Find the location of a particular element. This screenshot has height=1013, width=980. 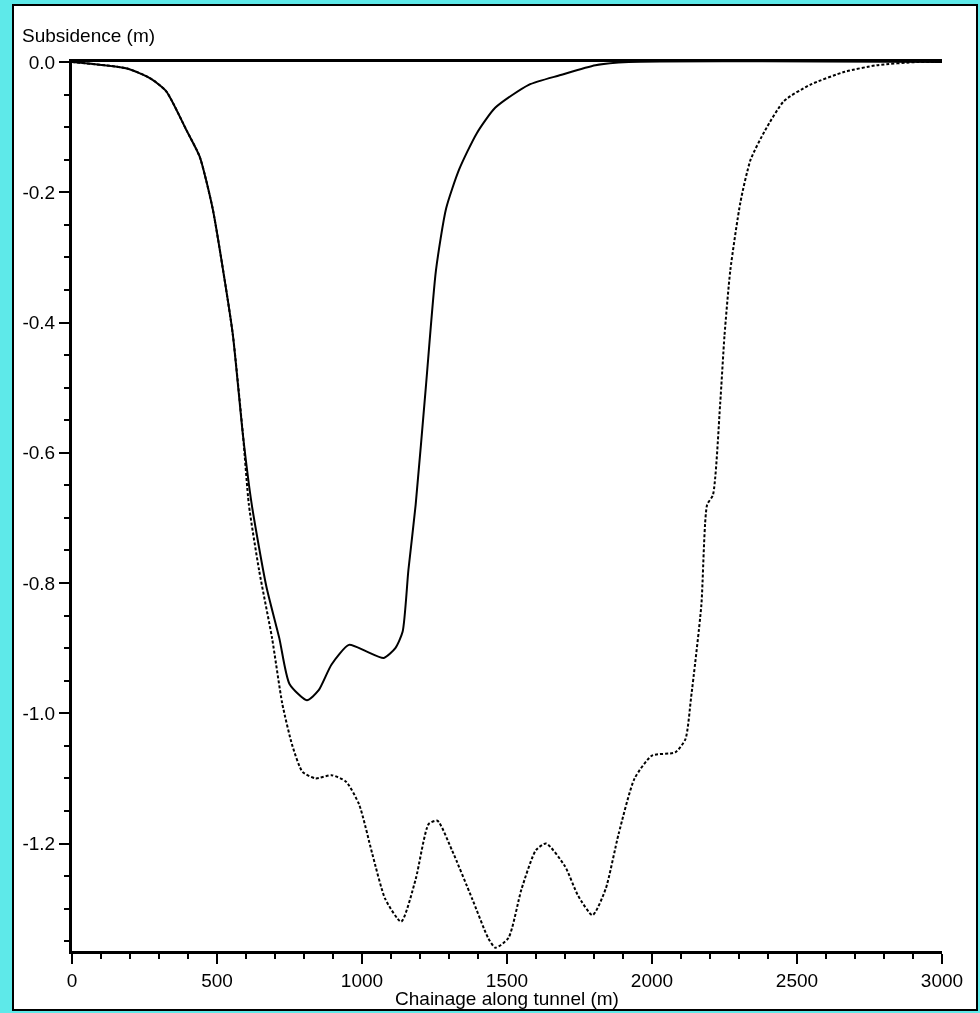

x-tick-label: 2500 is located at coordinates (797, 980).